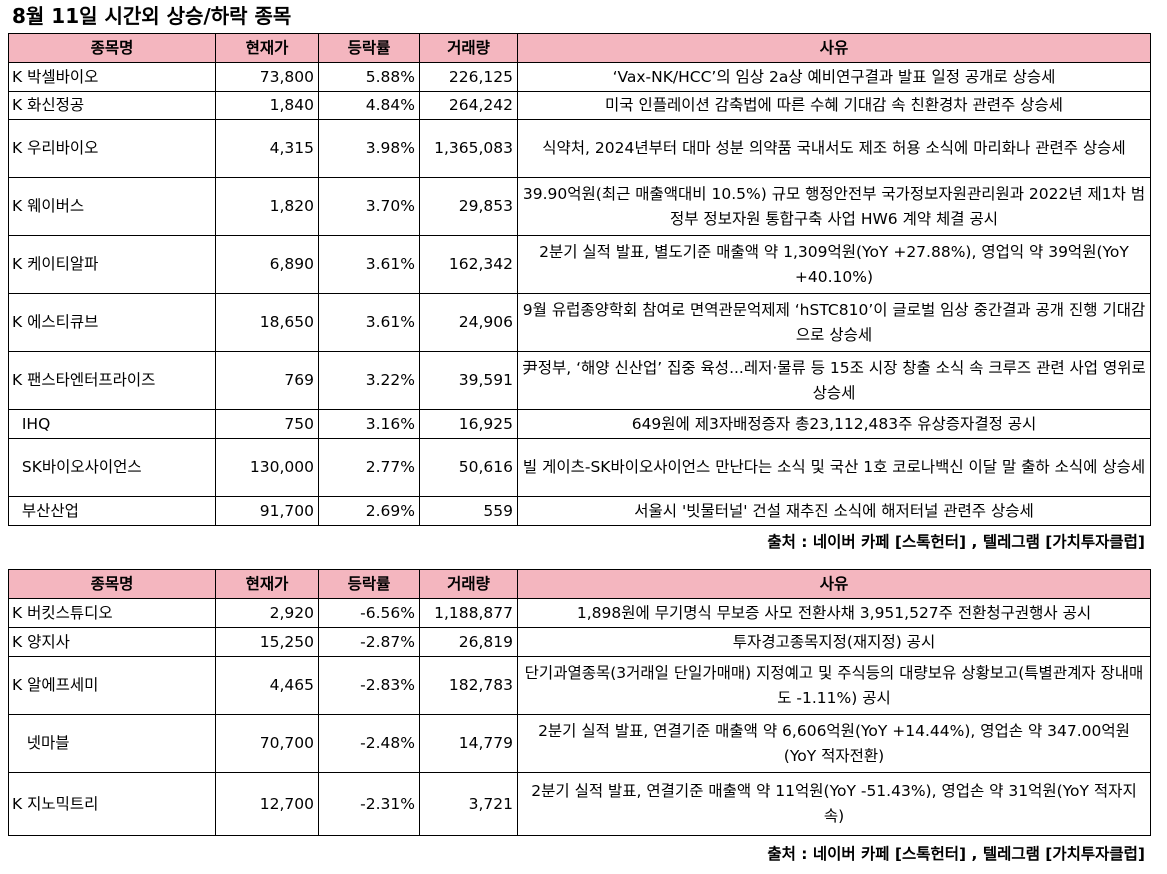 The width and height of the screenshot is (1167, 874). What do you see at coordinates (468, 467) in the screenshot?
I see `stock-volume: 50,616` at bounding box center [468, 467].